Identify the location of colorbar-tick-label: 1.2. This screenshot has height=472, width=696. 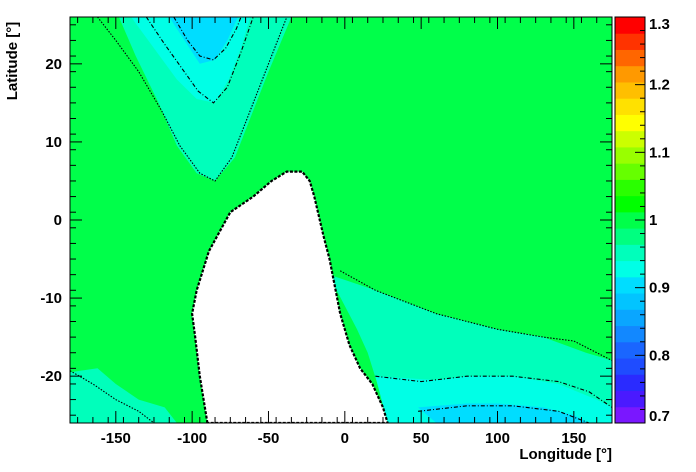
(659, 85).